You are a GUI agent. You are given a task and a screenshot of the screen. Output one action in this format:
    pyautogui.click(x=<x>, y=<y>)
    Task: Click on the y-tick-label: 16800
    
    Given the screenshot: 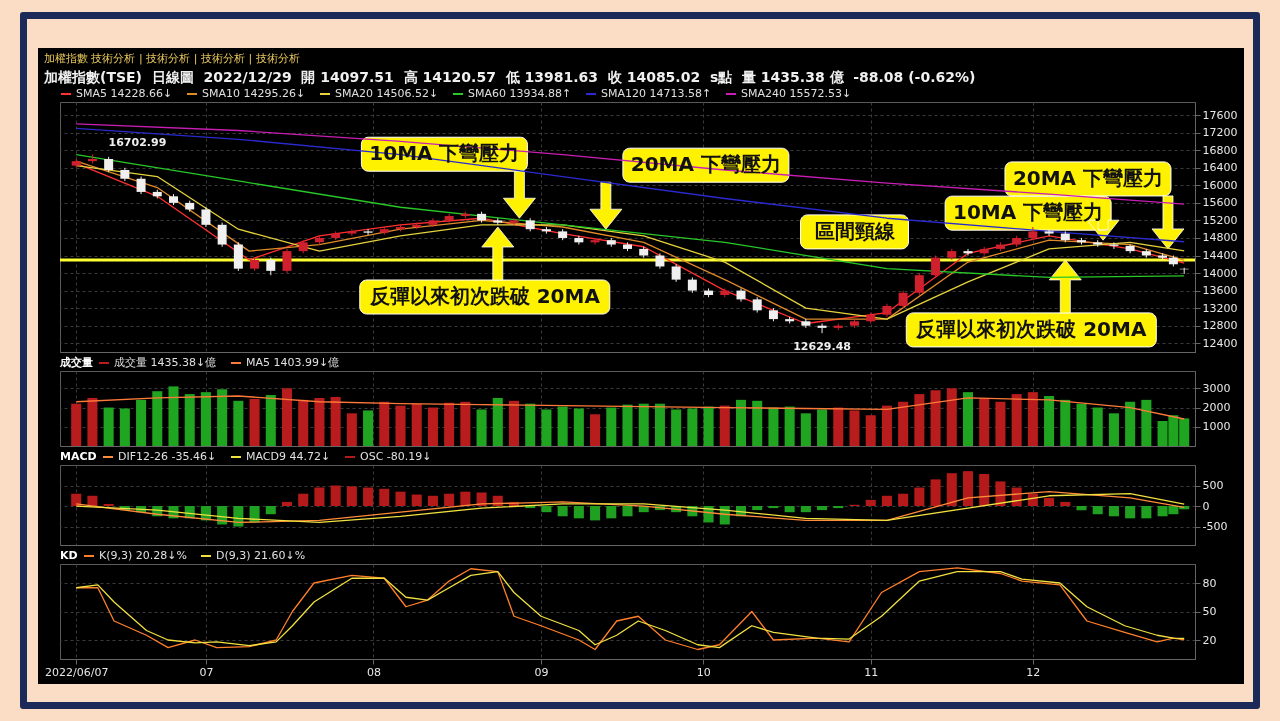 What is the action you would take?
    pyautogui.click(x=1220, y=150)
    